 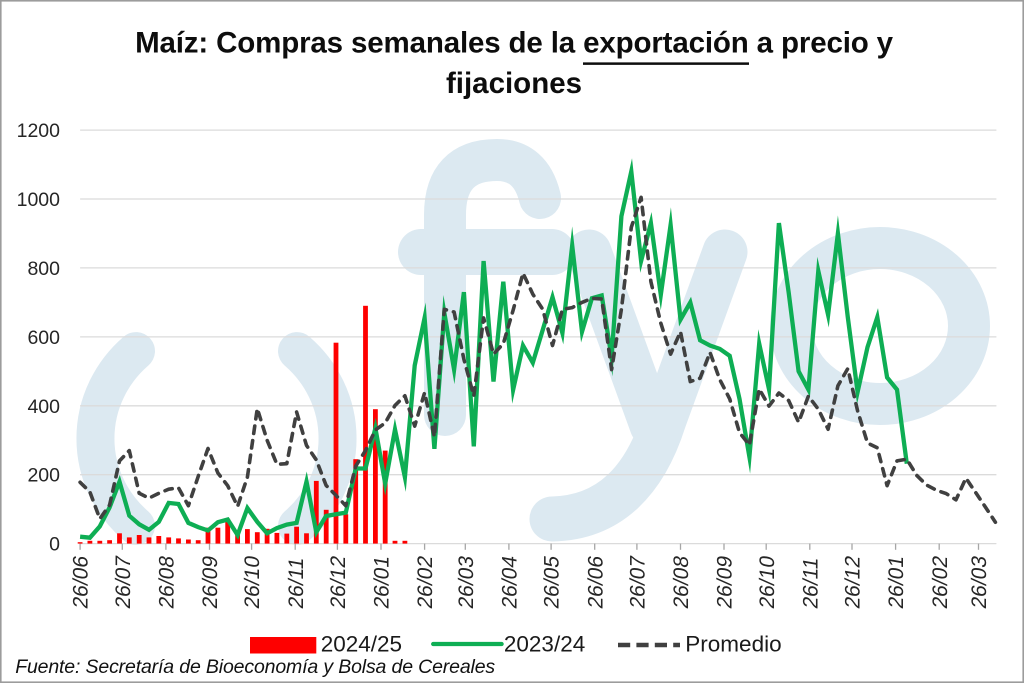 What do you see at coordinates (39, 200) in the screenshot?
I see `svg-text: 1000` at bounding box center [39, 200].